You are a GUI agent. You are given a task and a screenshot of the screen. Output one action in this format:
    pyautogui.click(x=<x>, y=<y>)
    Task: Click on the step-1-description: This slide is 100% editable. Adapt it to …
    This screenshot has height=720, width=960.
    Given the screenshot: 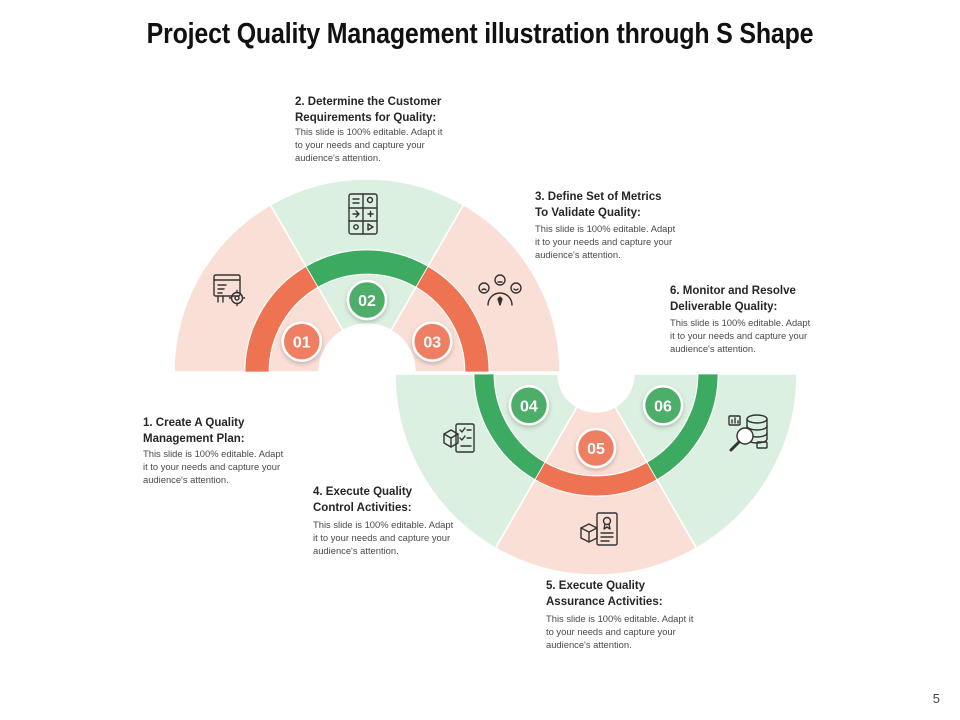 What is the action you would take?
    pyautogui.click(x=213, y=466)
    